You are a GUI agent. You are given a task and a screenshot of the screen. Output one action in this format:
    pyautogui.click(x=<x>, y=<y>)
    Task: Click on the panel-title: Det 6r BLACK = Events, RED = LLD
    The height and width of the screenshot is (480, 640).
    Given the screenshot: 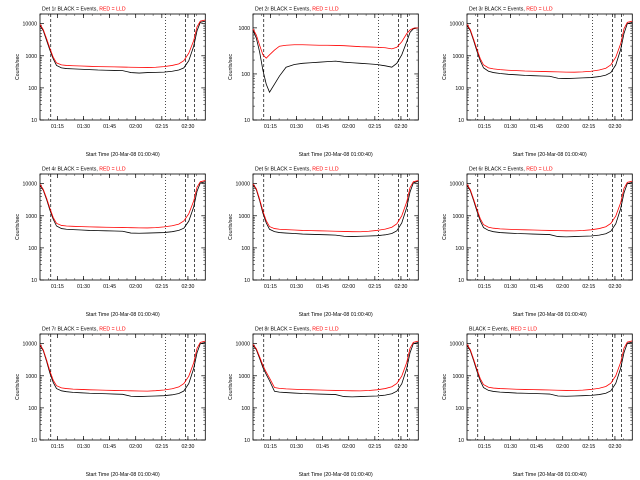 What is the action you would take?
    pyautogui.click(x=511, y=170)
    